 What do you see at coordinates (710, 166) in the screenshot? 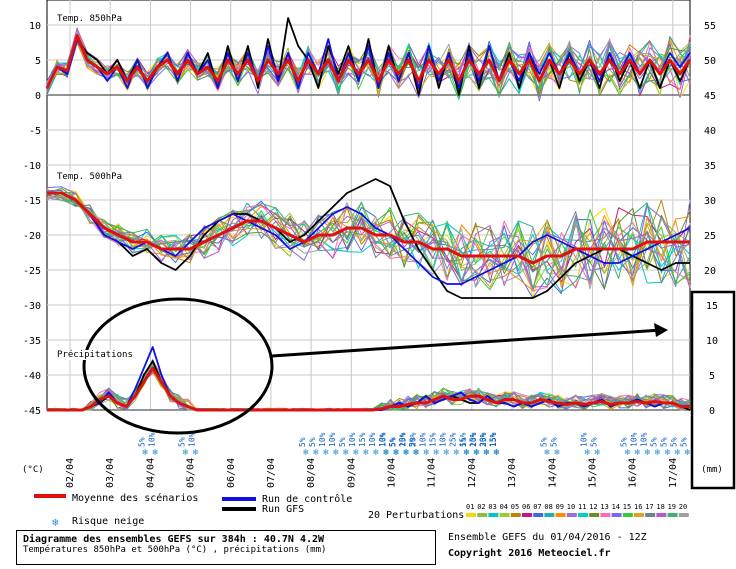
I see `y2-tick-label: 35` at bounding box center [710, 166].